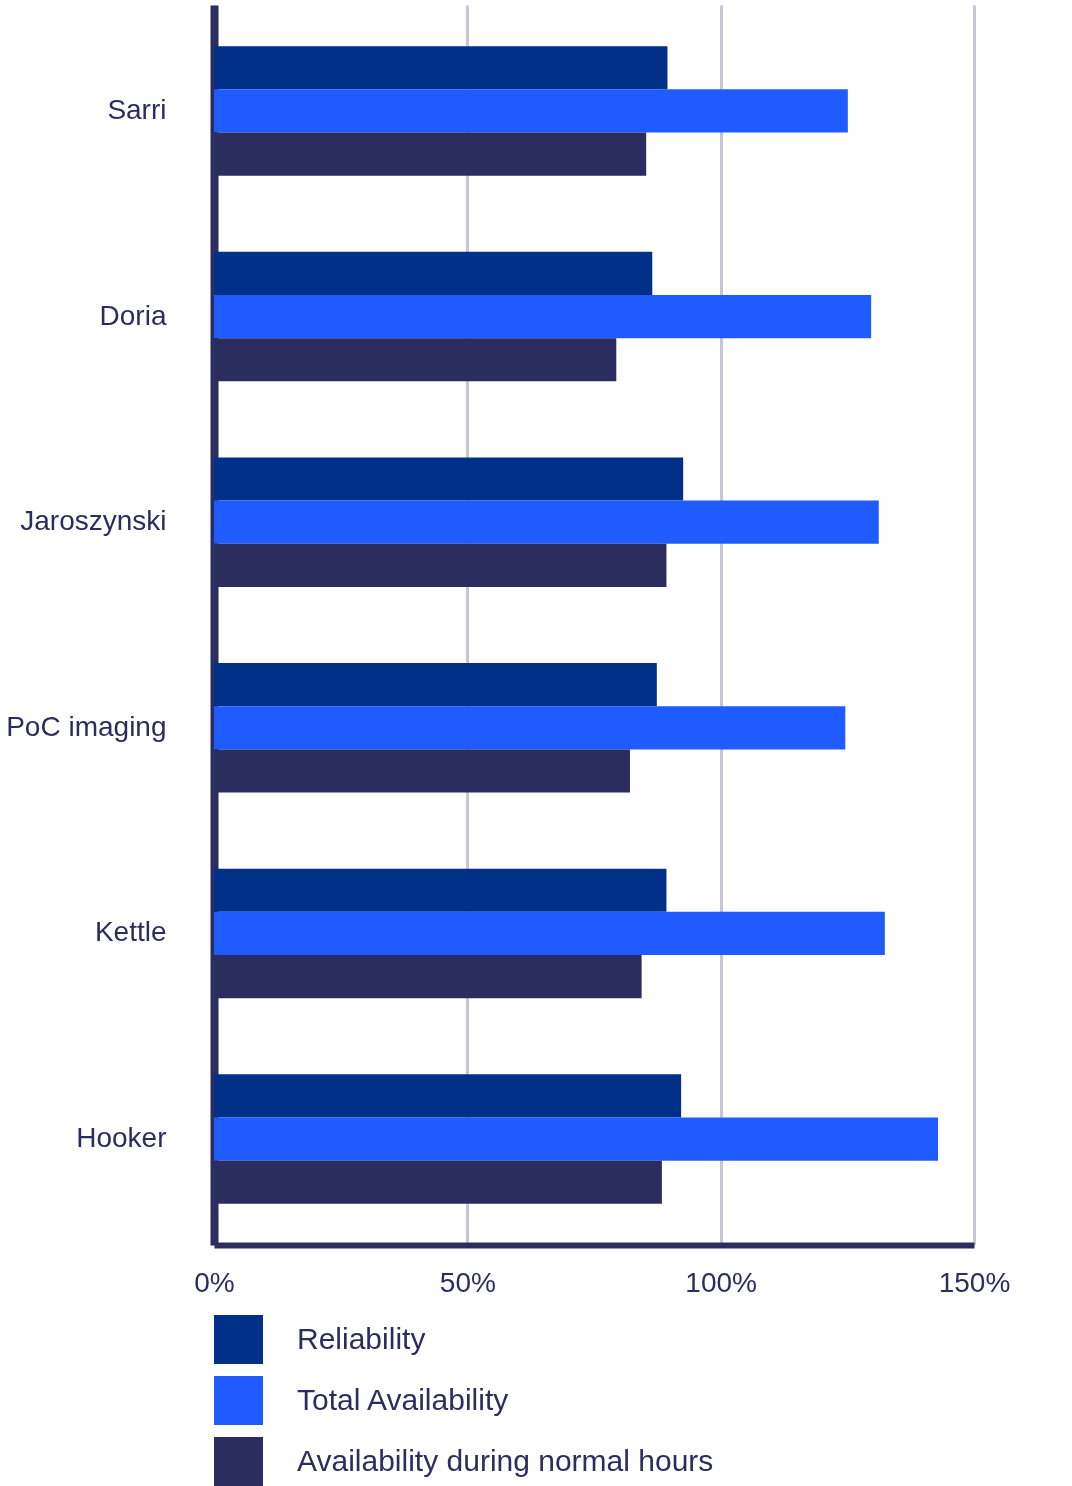  What do you see at coordinates (93, 521) in the screenshot?
I see `y-tick-label: Jaroszynski` at bounding box center [93, 521].